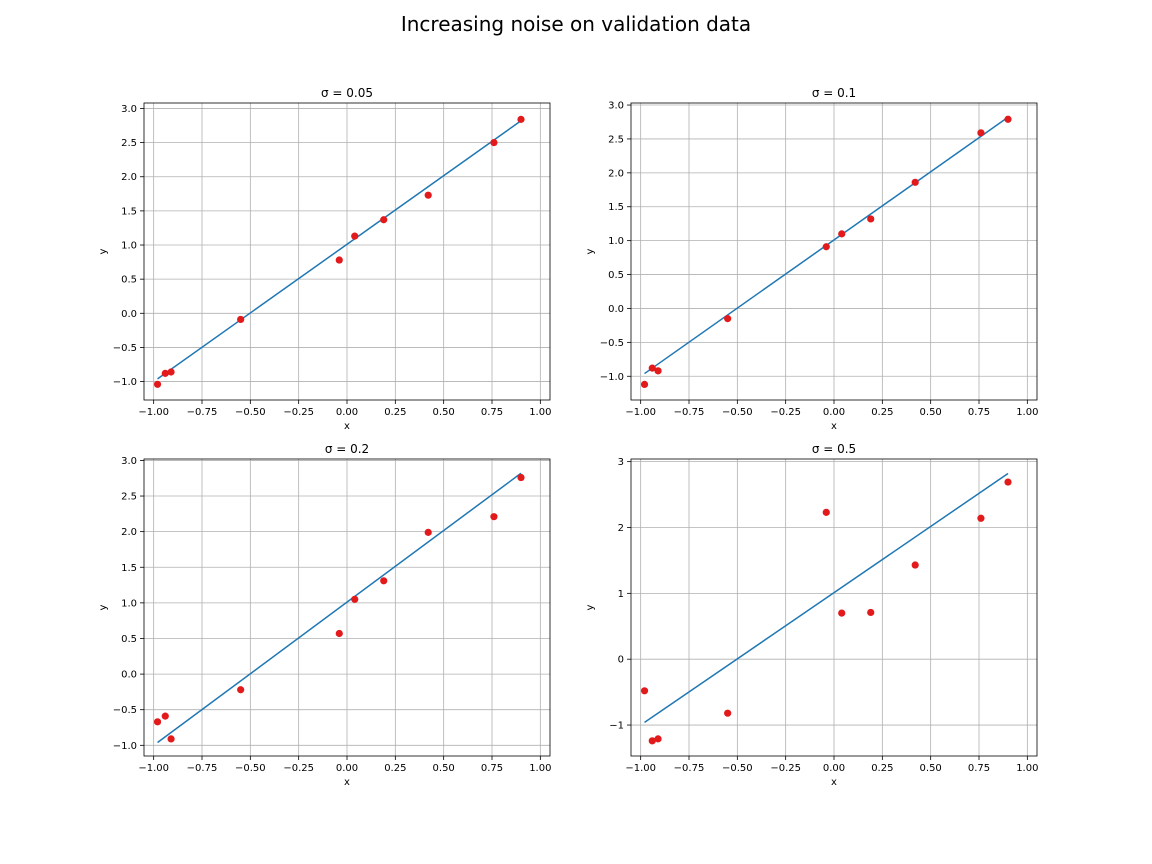  Describe the element at coordinates (125, 746) in the screenshot. I see `y-tick-label: −1.0` at that location.